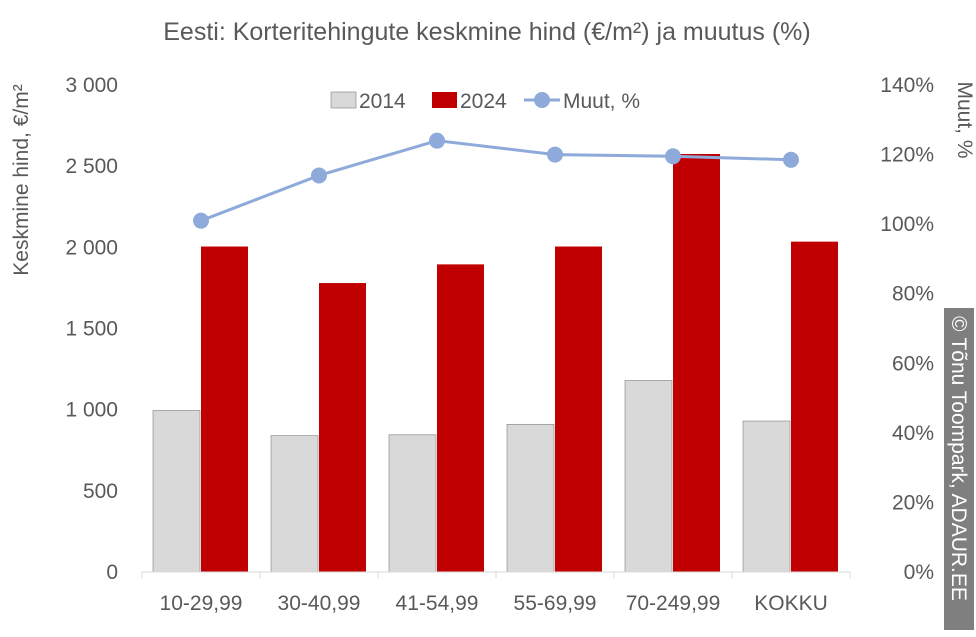 The width and height of the screenshot is (976, 637). Describe the element at coordinates (224, 409) in the screenshot. I see `bar-2024-10-29,99` at that location.